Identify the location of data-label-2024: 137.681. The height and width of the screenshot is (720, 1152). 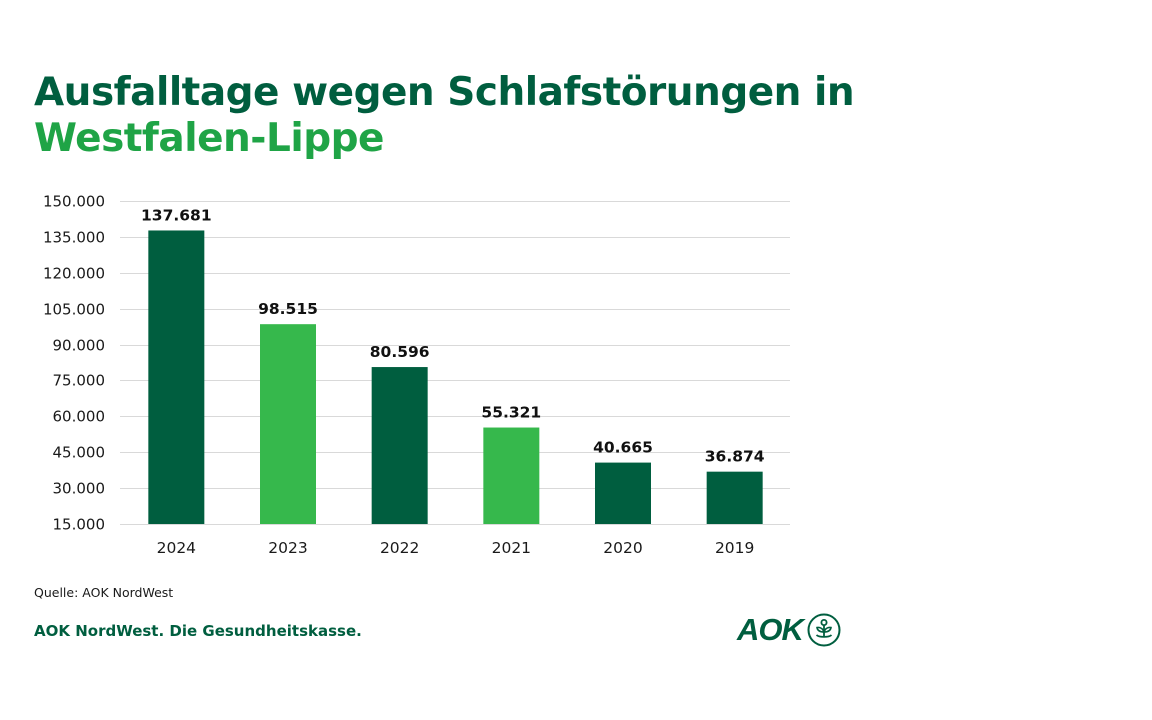
(176, 215).